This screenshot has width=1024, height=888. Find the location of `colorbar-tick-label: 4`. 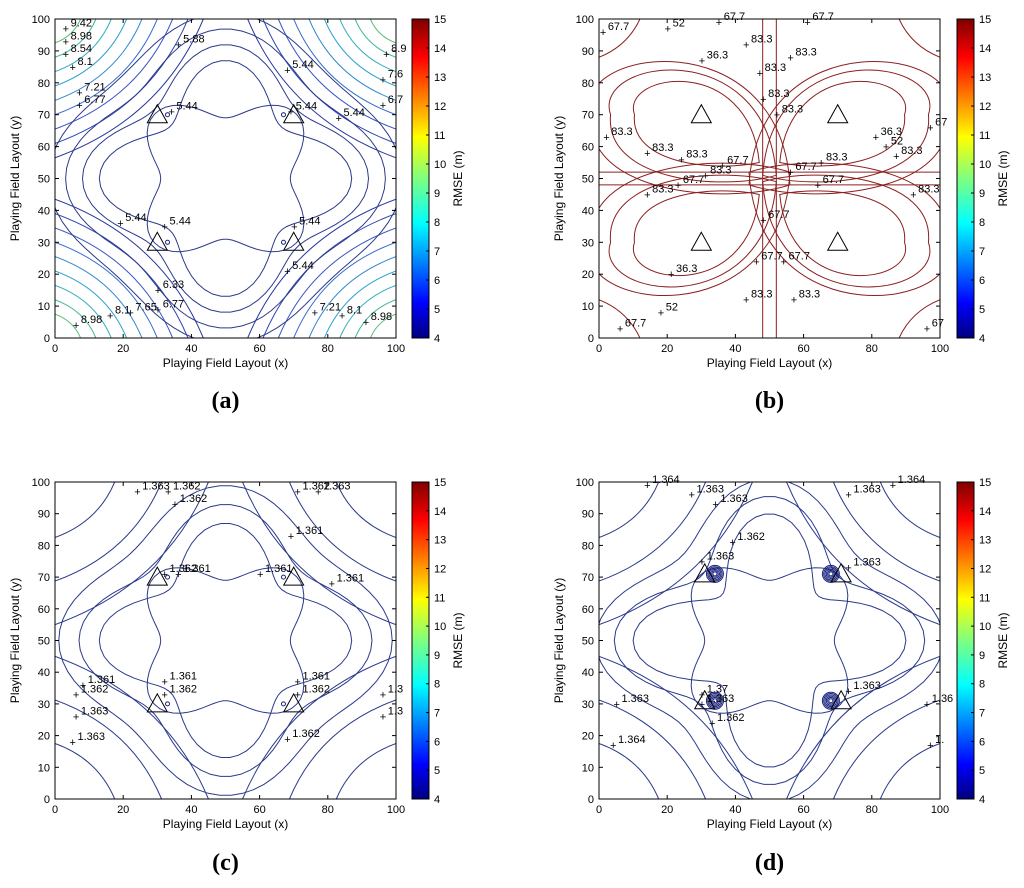

colorbar-tick-label: 4 is located at coordinates (437, 800).